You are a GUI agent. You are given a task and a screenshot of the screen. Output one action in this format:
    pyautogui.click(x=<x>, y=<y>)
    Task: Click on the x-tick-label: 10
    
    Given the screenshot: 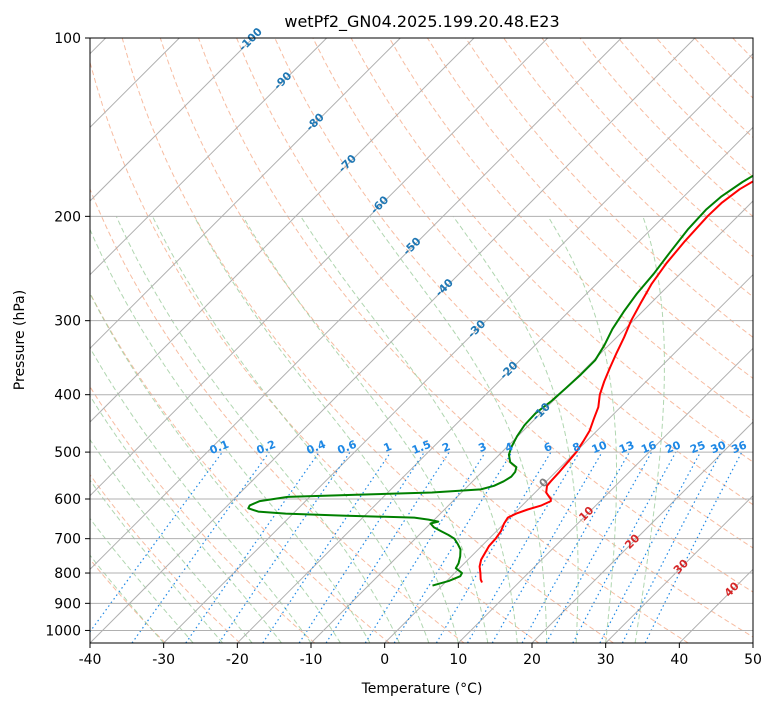 What is the action you would take?
    pyautogui.click(x=458, y=660)
    